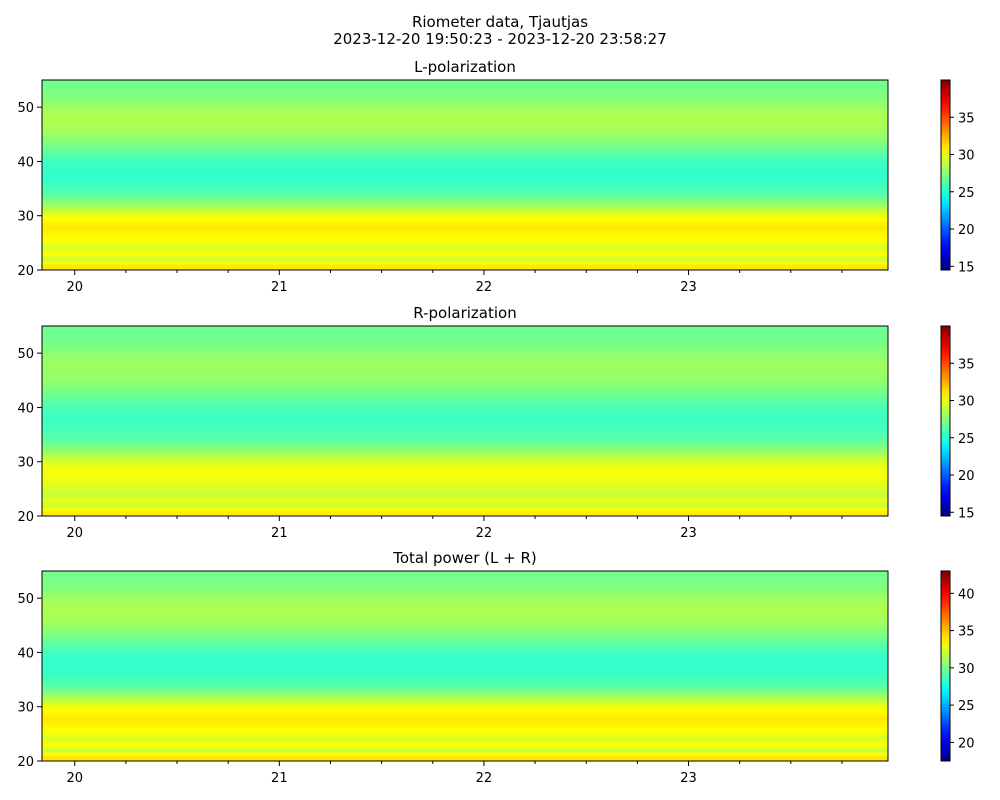 Image resolution: width=1000 pixels, height=800 pixels. I want to click on x-tick-label: 23, so click(688, 778).